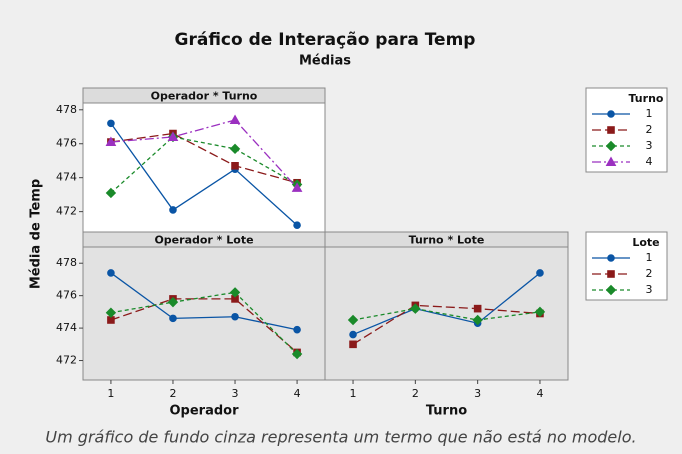 This screenshot has width=682, height=454. What do you see at coordinates (36, 234) in the screenshot?
I see `y-axis-label: Média de Temp` at bounding box center [36, 234].